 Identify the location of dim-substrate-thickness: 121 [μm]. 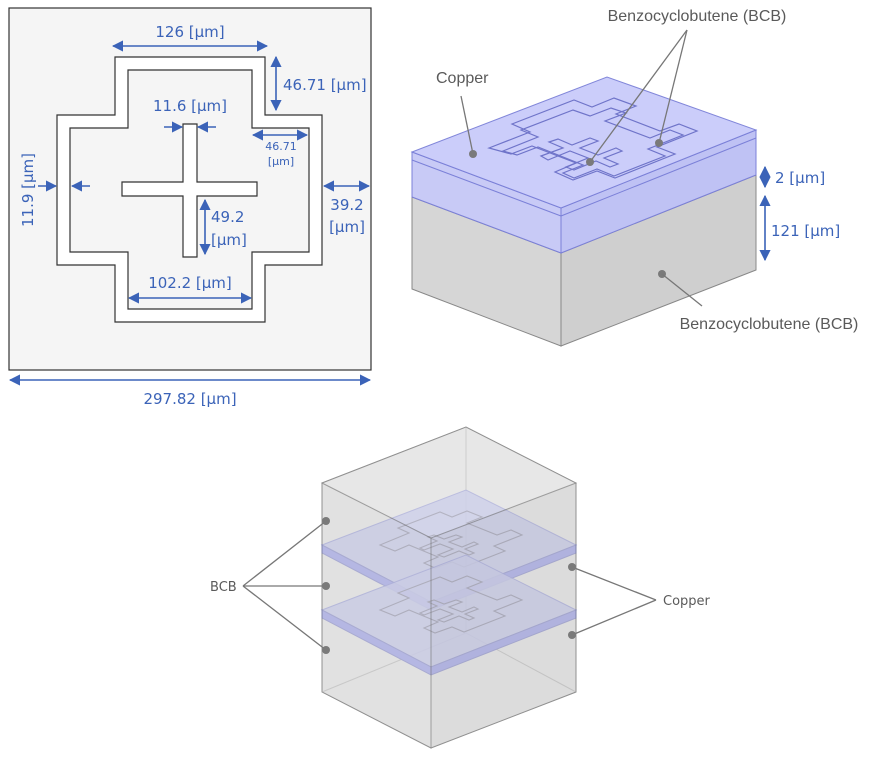
(805, 231).